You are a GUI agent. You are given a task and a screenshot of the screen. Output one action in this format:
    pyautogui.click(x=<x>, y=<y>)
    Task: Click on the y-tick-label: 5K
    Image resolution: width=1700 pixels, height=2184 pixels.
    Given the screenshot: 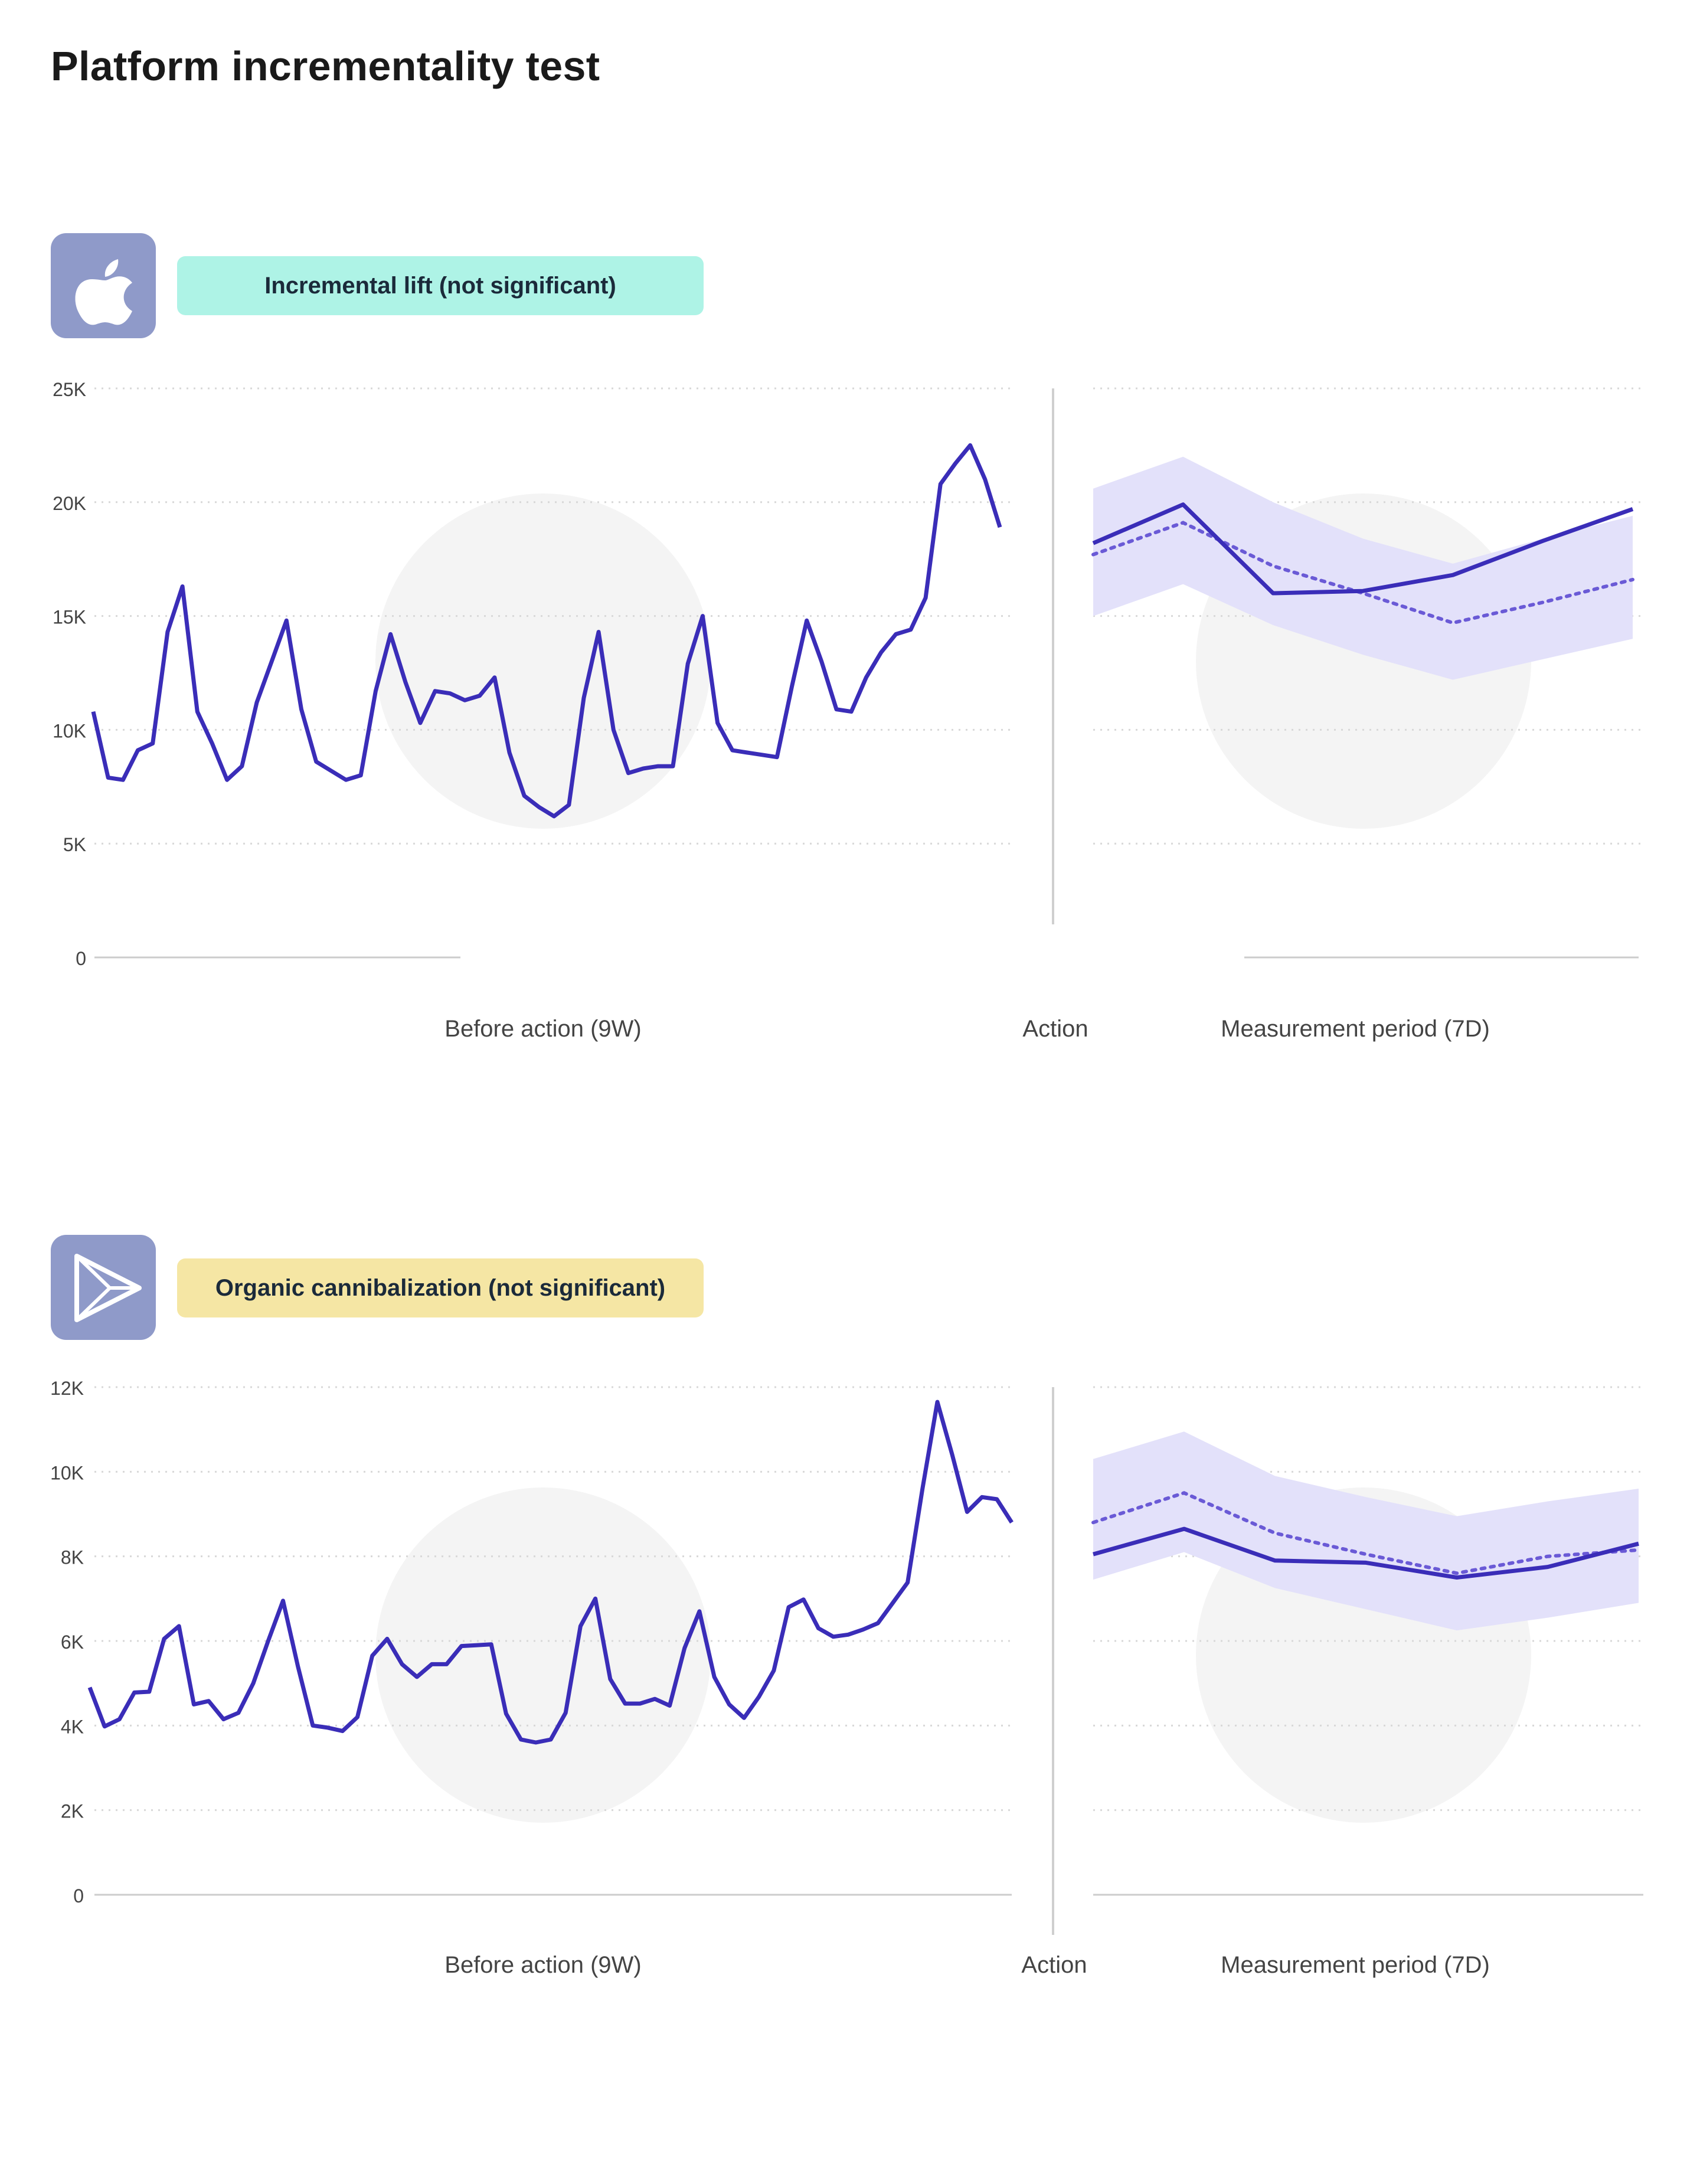 What is the action you would take?
    pyautogui.click(x=74, y=844)
    